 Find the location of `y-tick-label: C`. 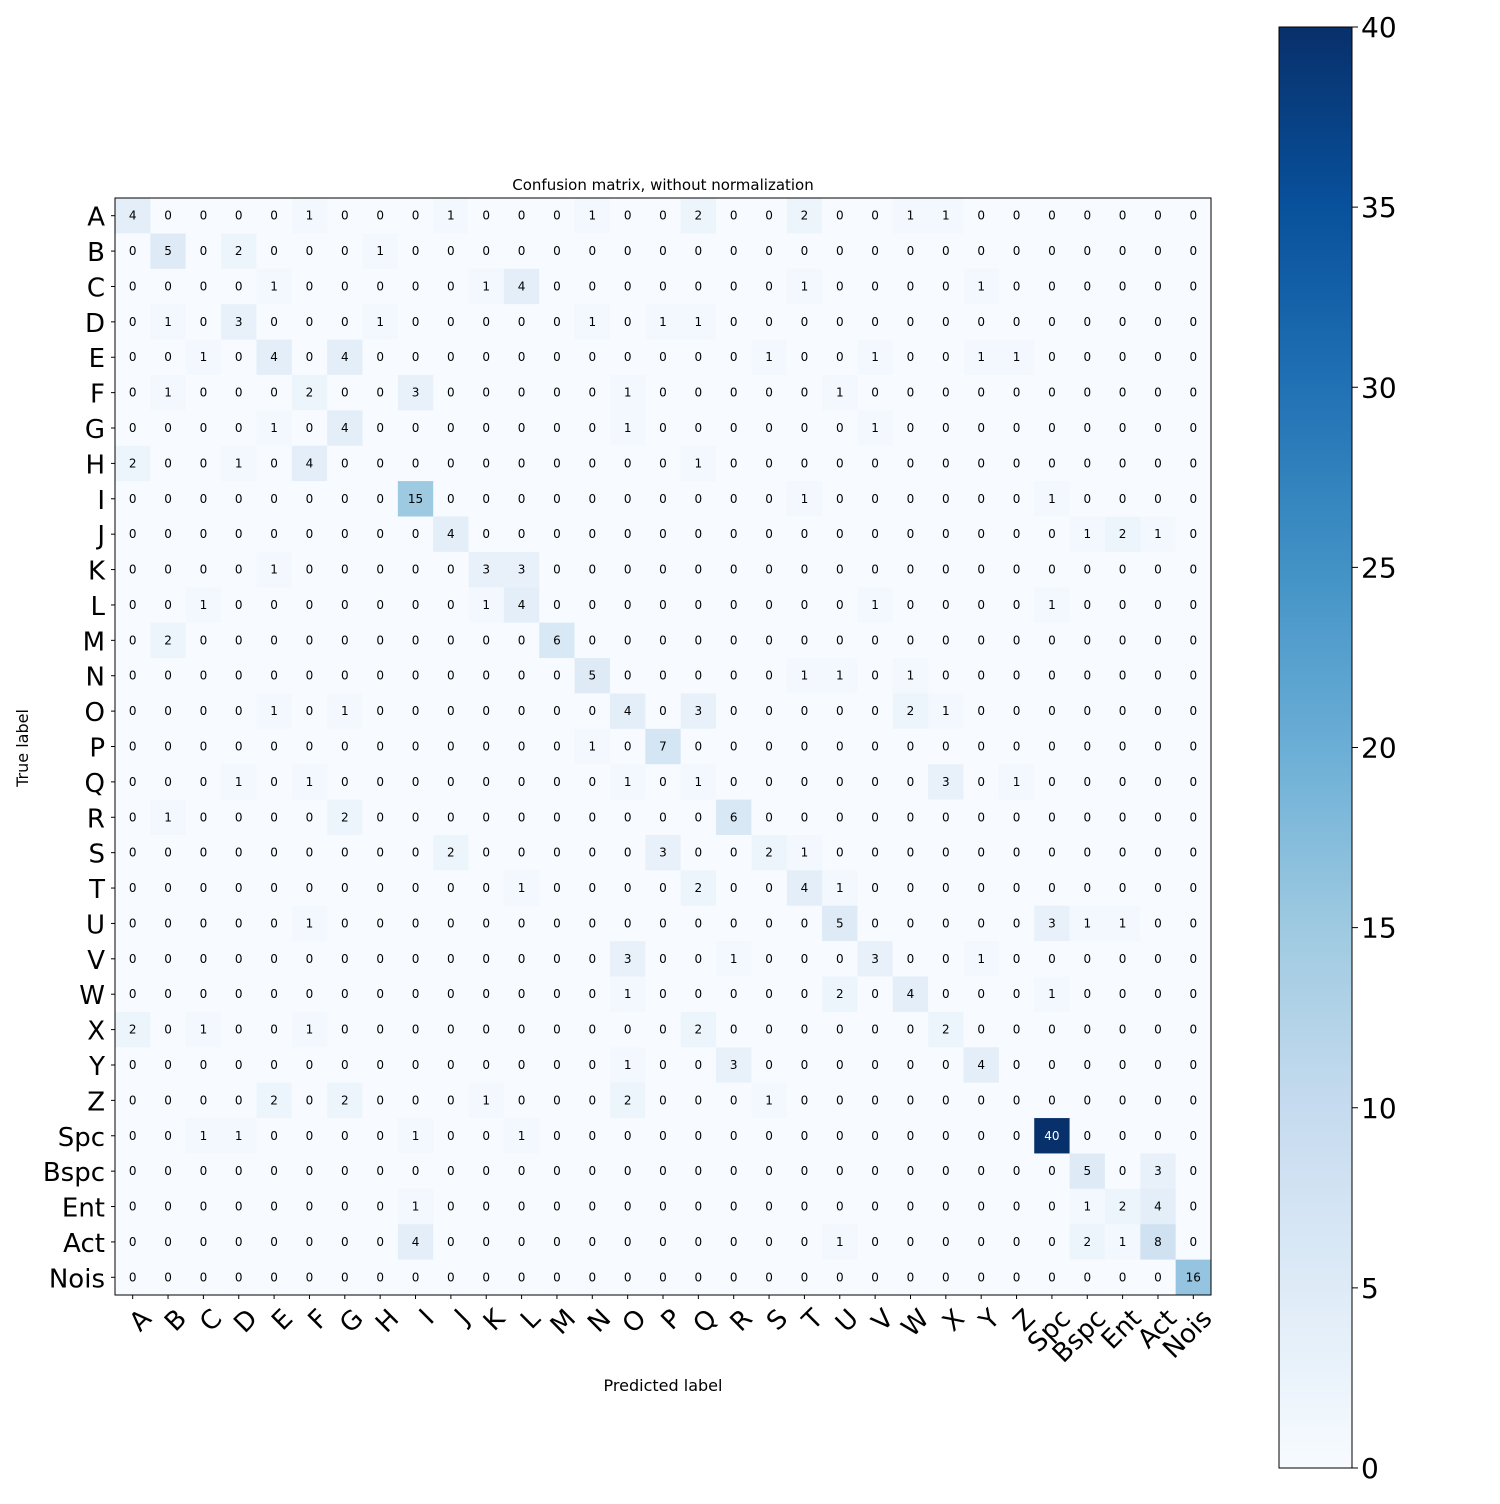

y-tick-label: C is located at coordinates (96, 288).